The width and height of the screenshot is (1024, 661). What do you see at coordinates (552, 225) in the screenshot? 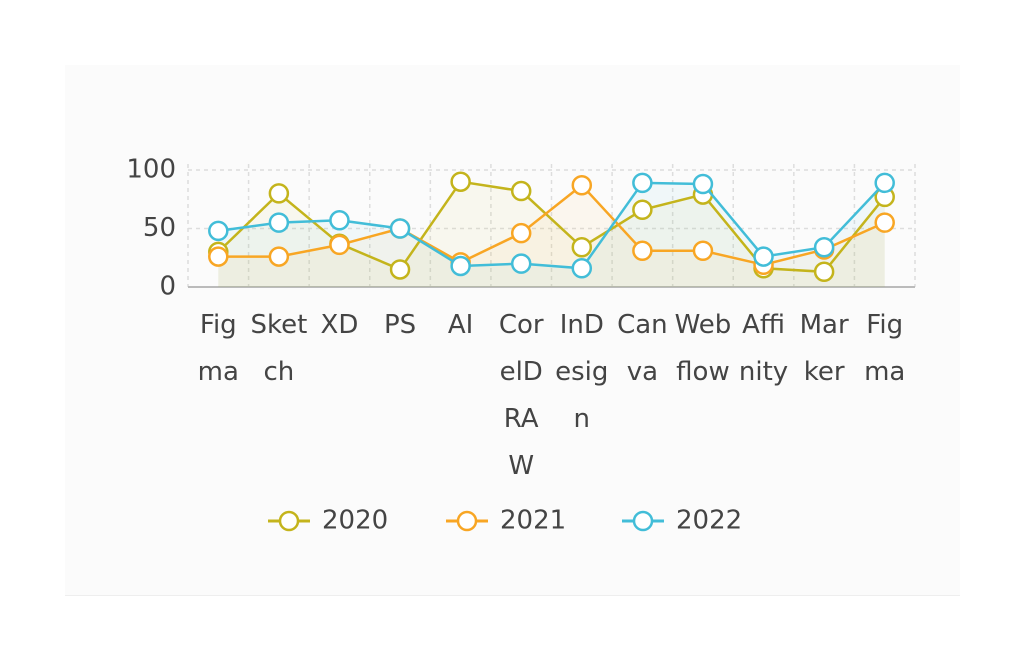
I see `line` at bounding box center [552, 225].